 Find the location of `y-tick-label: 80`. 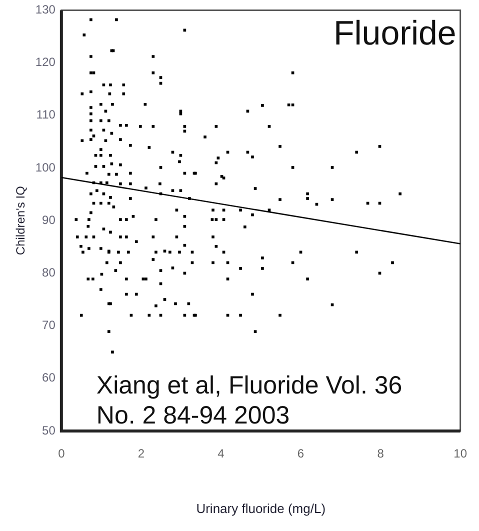

y-tick-label: 80 is located at coordinates (49, 273).